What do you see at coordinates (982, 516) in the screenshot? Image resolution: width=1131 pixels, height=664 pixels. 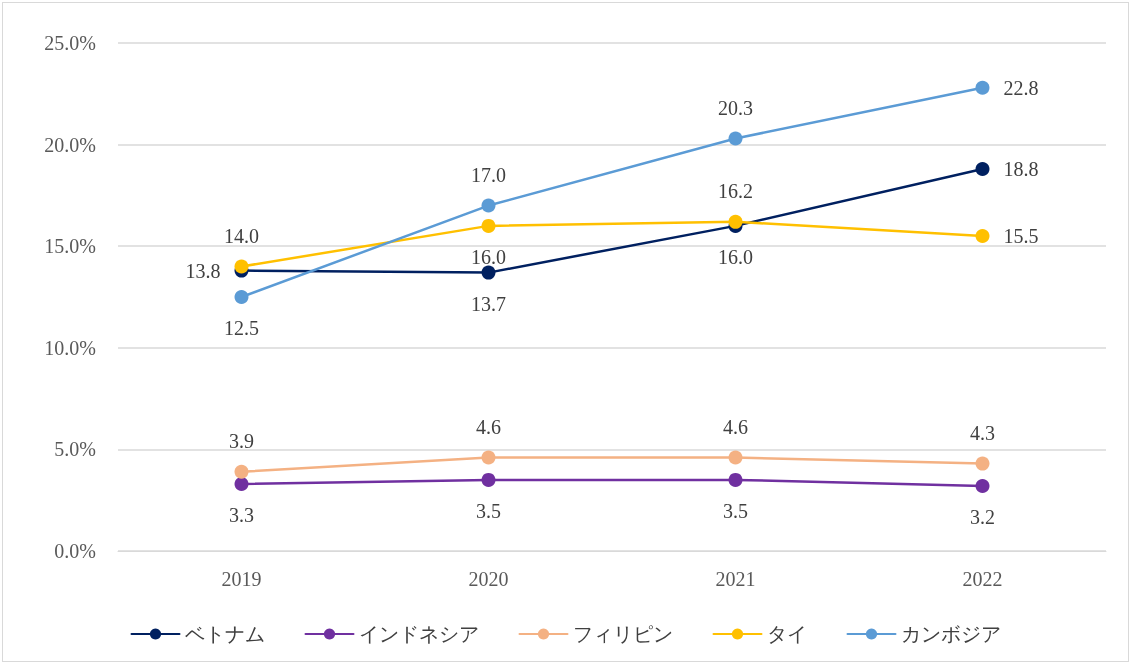 I see `data-label: 3.2` at bounding box center [982, 516].